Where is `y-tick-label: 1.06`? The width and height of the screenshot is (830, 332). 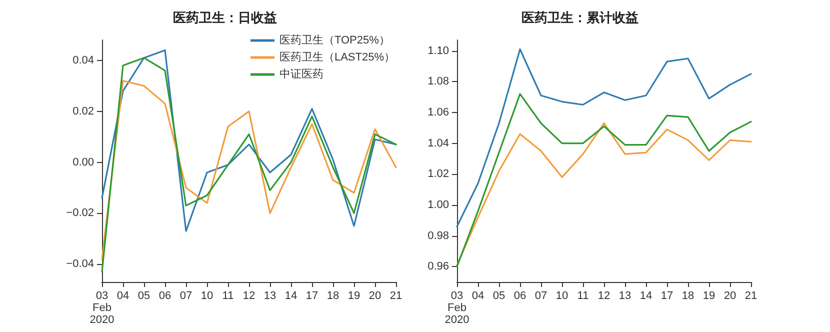
y-tick-label: 1.06 is located at coordinates (438, 112).